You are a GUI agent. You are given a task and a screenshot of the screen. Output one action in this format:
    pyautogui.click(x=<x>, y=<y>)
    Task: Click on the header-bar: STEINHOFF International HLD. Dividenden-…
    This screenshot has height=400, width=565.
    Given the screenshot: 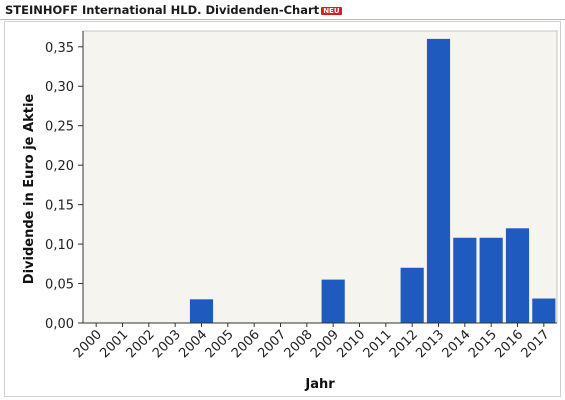 What is the action you would take?
    pyautogui.click(x=282, y=10)
    